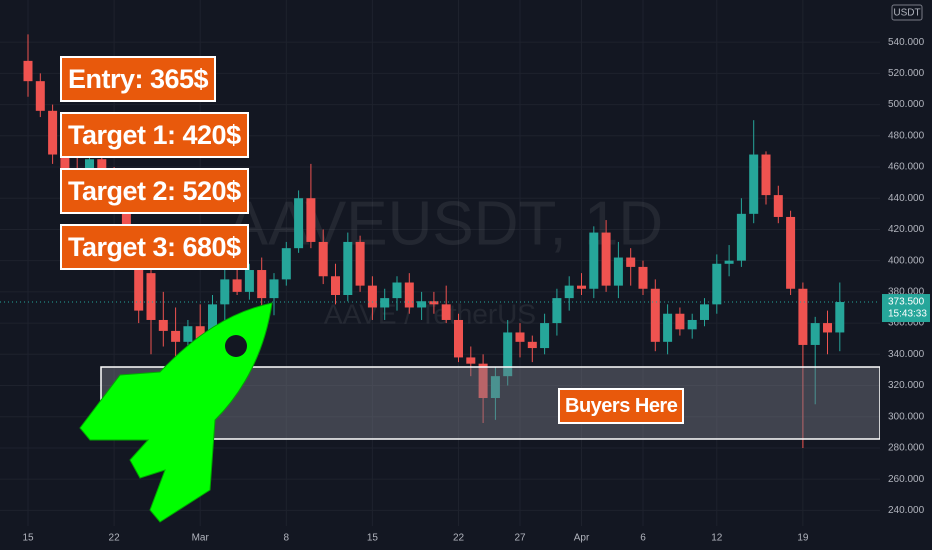  I want to click on x-tick-label: Mar, so click(201, 538).